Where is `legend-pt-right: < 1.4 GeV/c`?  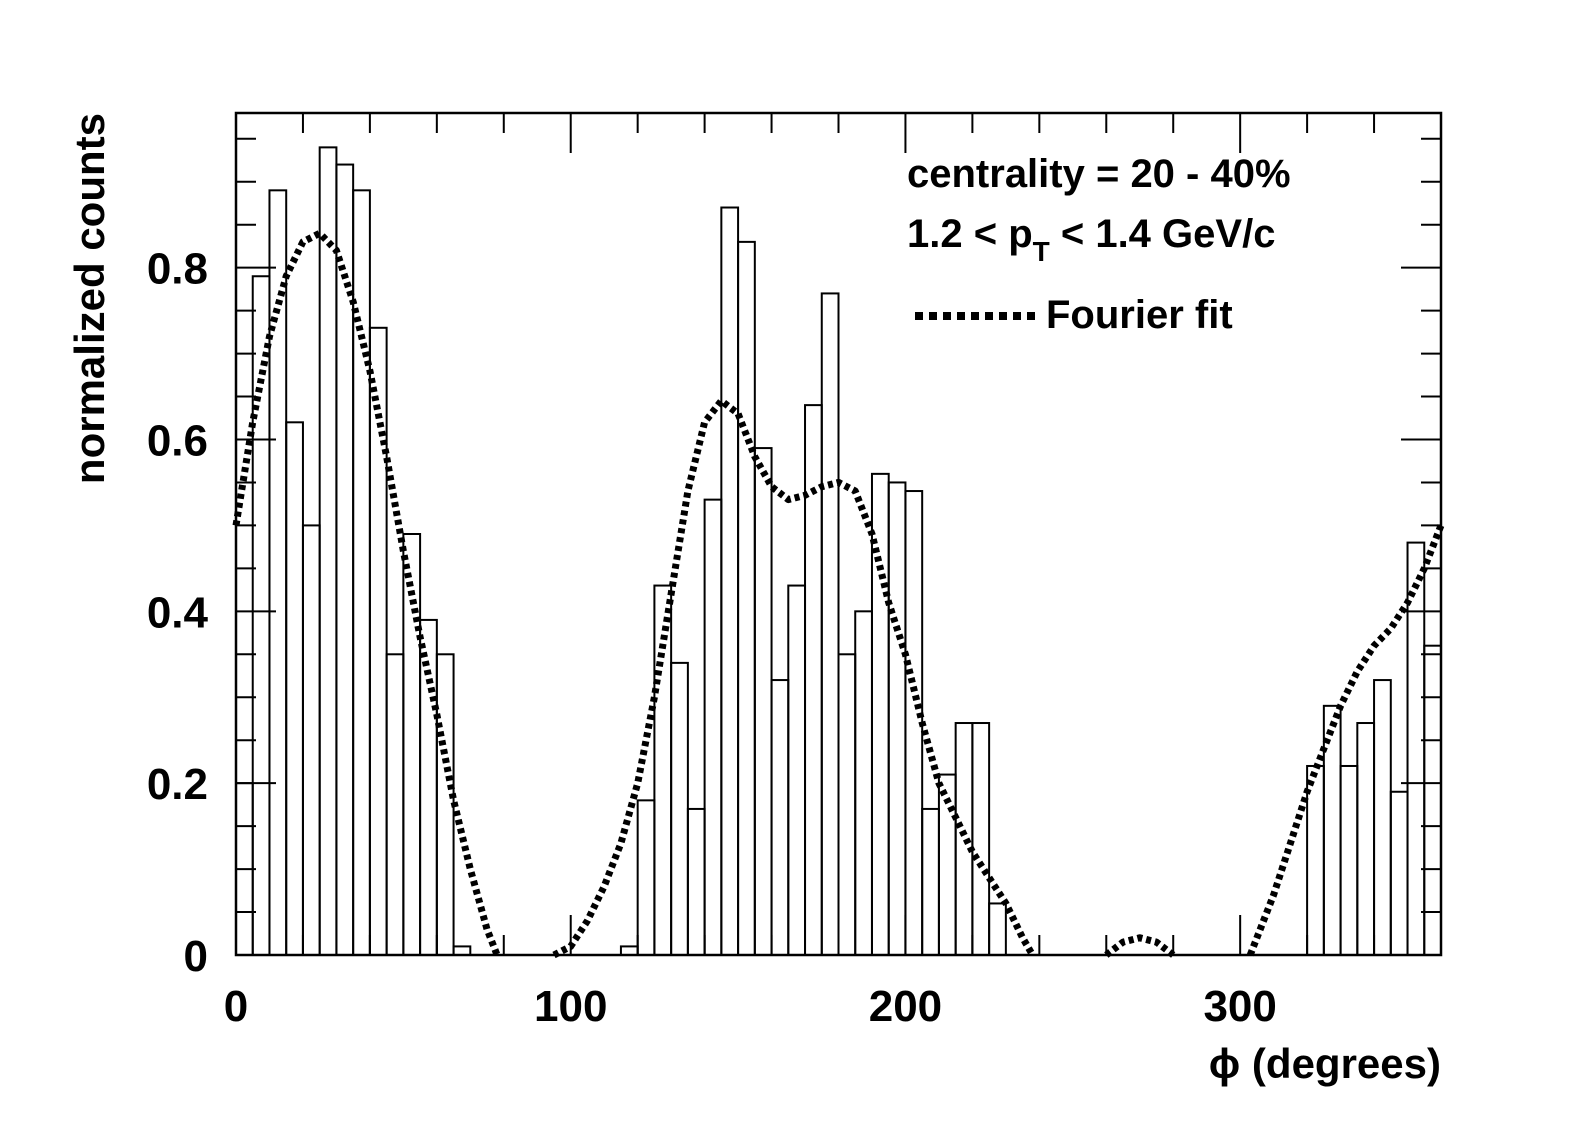 legend-pt-right: < 1.4 GeV/c is located at coordinates (1163, 234).